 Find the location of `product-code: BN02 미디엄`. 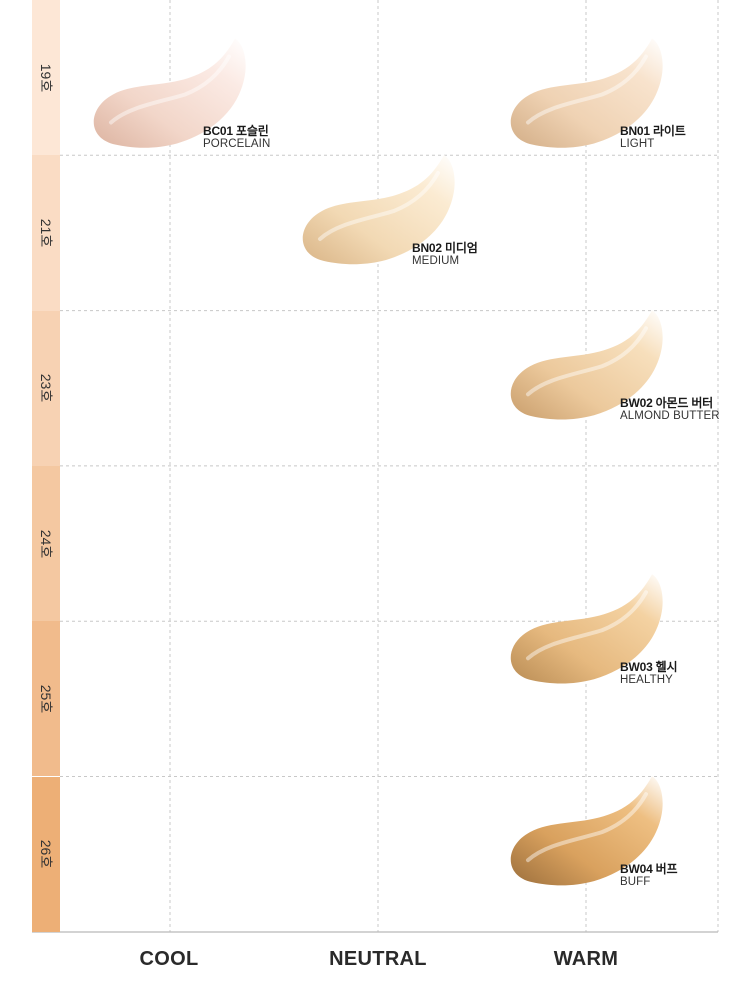

product-code: BN02 미디엄 is located at coordinates (445, 247).